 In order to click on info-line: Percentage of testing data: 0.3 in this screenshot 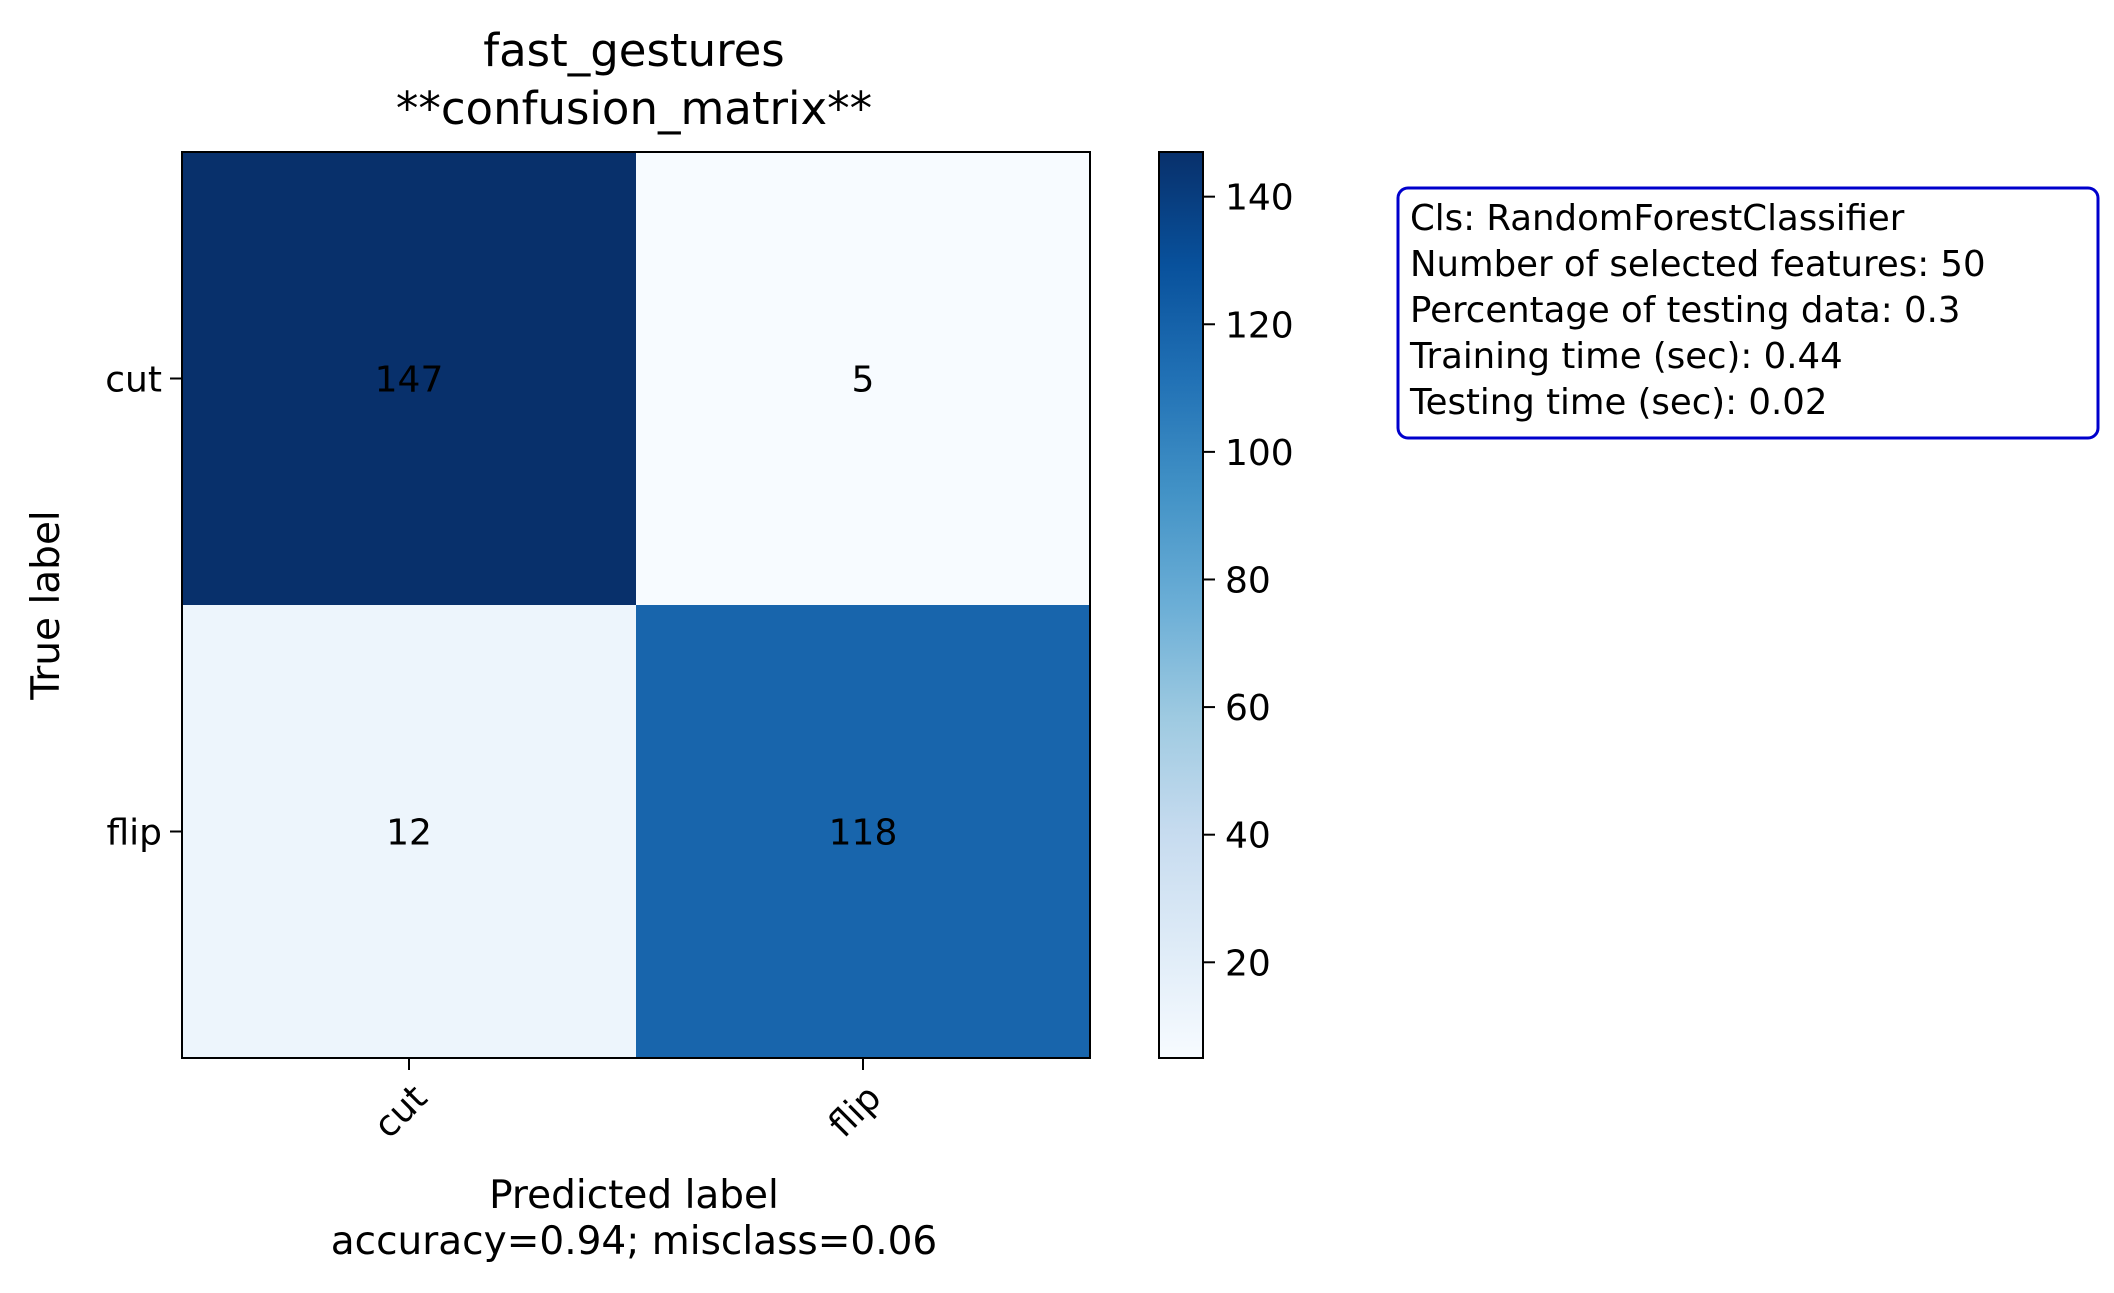, I will do `click(1685, 310)`.